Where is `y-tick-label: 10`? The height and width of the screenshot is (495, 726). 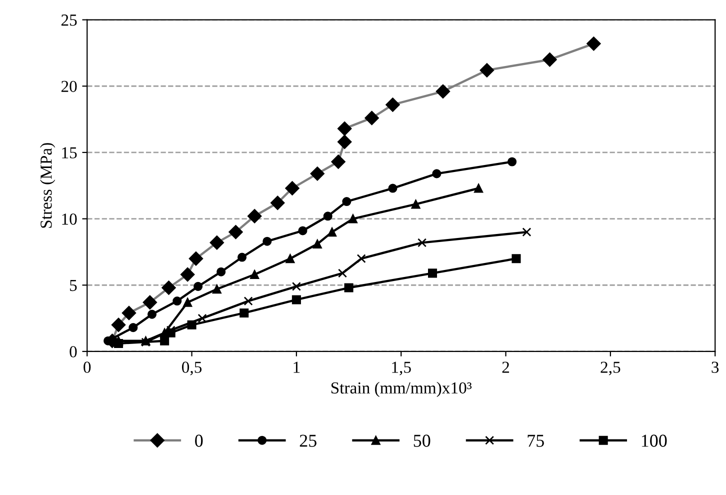 y-tick-label: 10 is located at coordinates (69, 219).